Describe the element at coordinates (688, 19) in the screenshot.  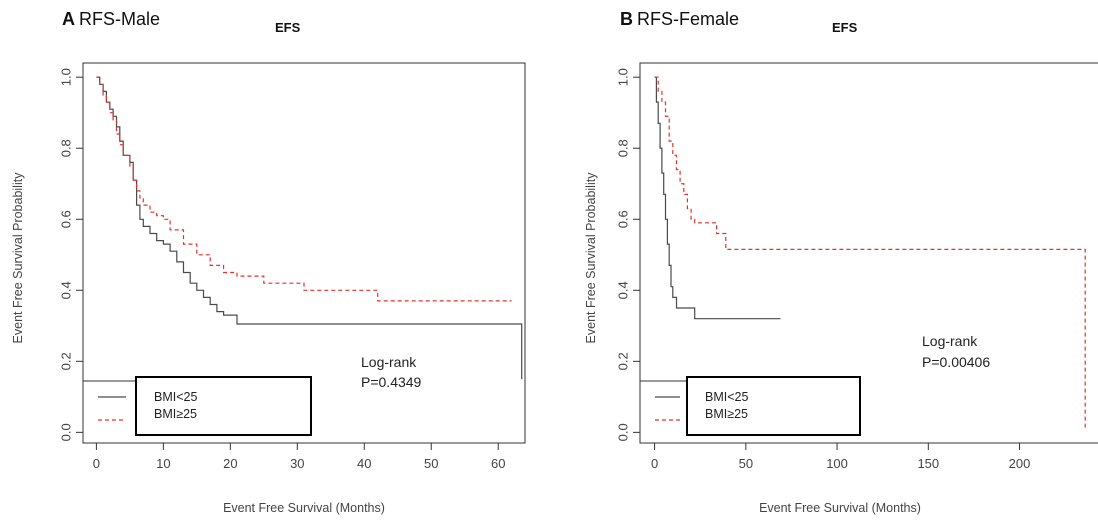
I see `panel-title-text: RFS-Female` at that location.